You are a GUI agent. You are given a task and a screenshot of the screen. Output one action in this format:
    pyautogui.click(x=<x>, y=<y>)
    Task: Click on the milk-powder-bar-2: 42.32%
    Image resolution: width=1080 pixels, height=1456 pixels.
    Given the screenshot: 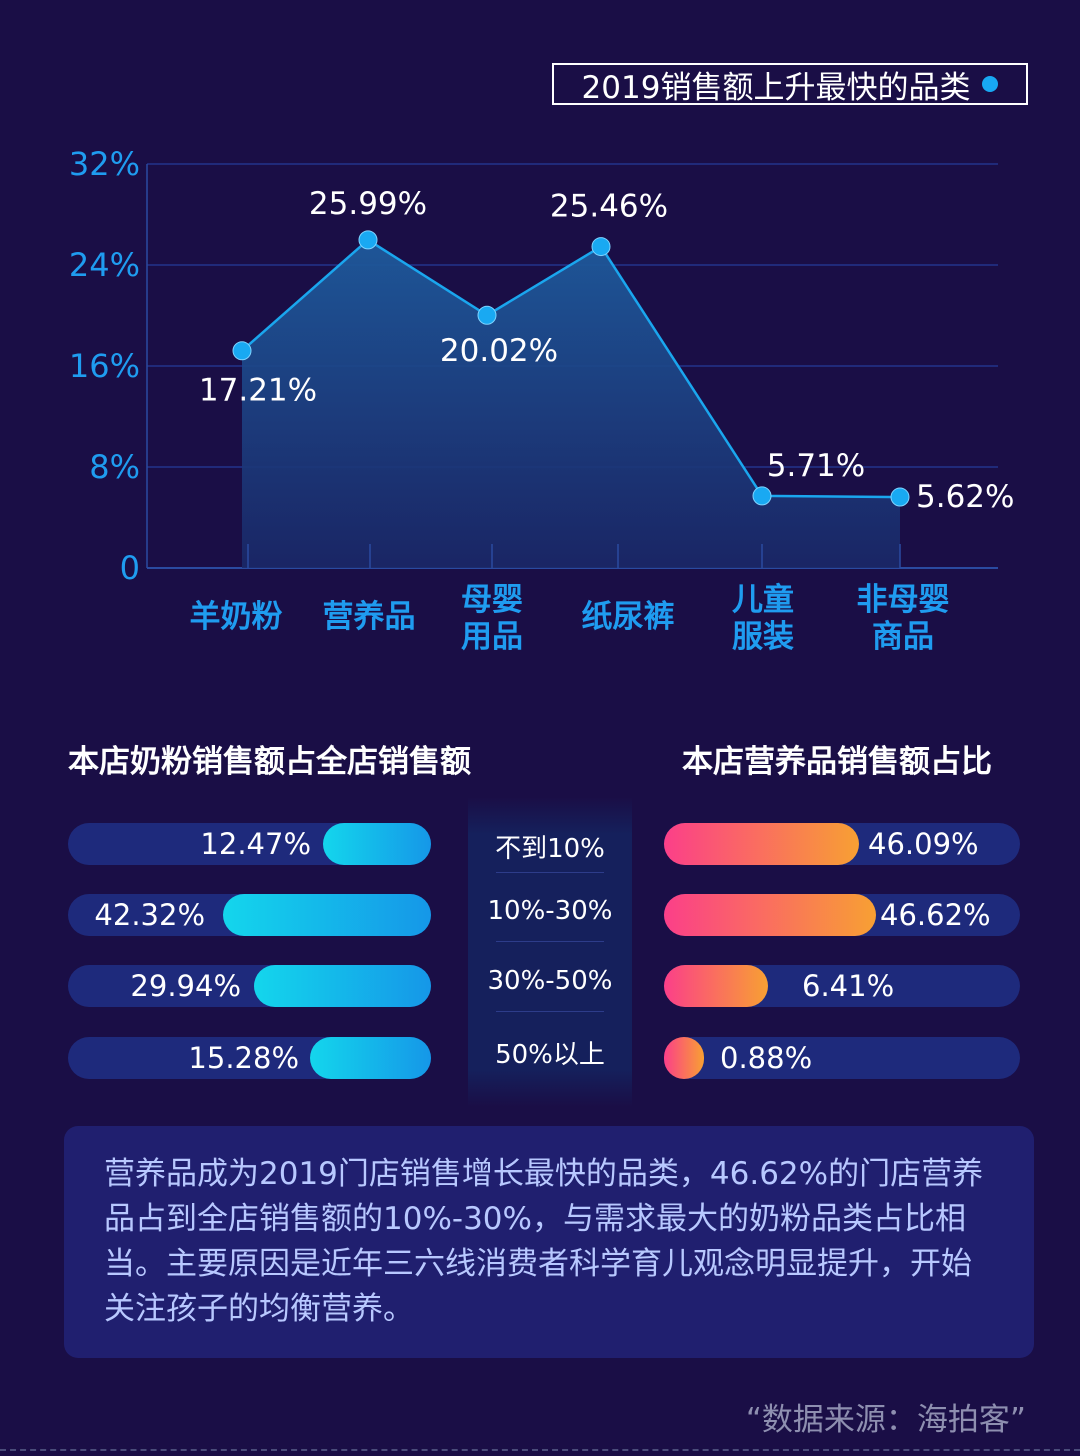 What is the action you would take?
    pyautogui.click(x=249, y=915)
    